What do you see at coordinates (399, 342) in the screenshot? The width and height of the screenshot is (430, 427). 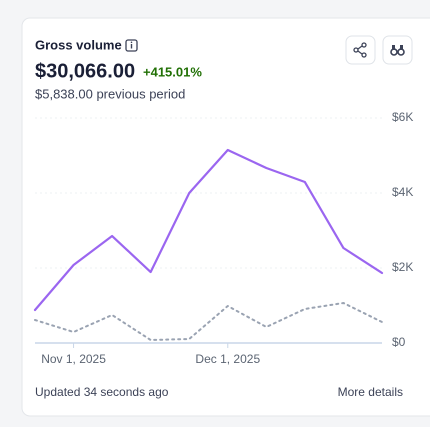 I see `y-tick-label: $0` at bounding box center [399, 342].